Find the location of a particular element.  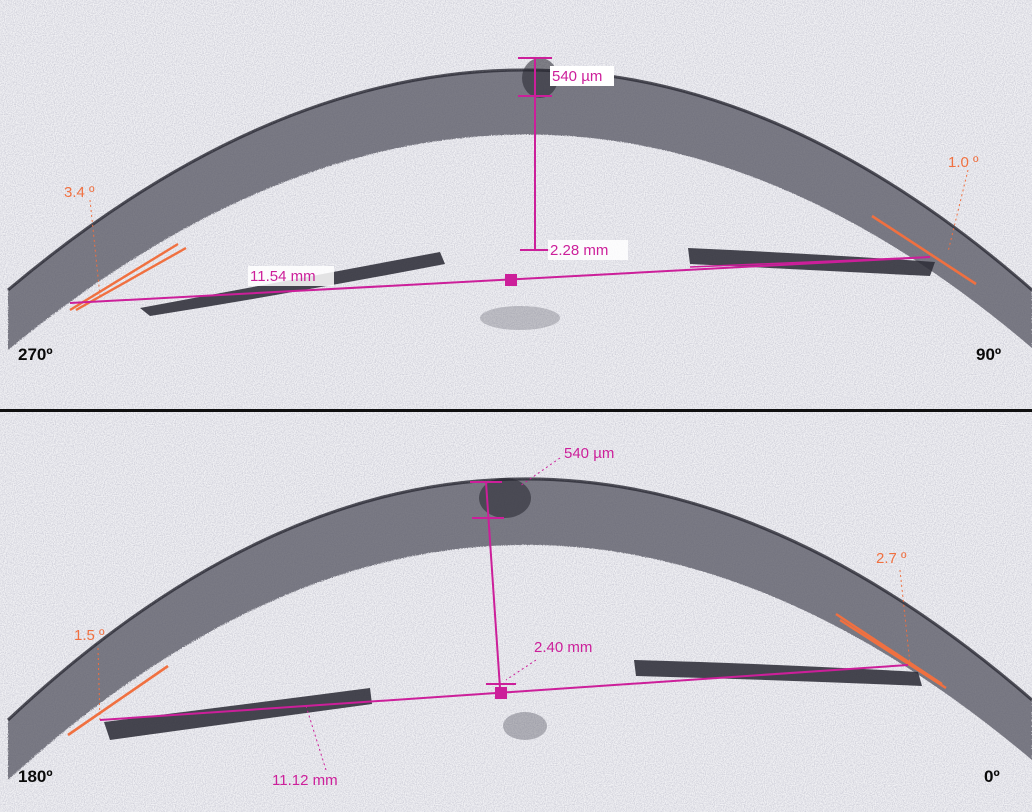

angle-value-right: 1.0 º is located at coordinates (963, 162).